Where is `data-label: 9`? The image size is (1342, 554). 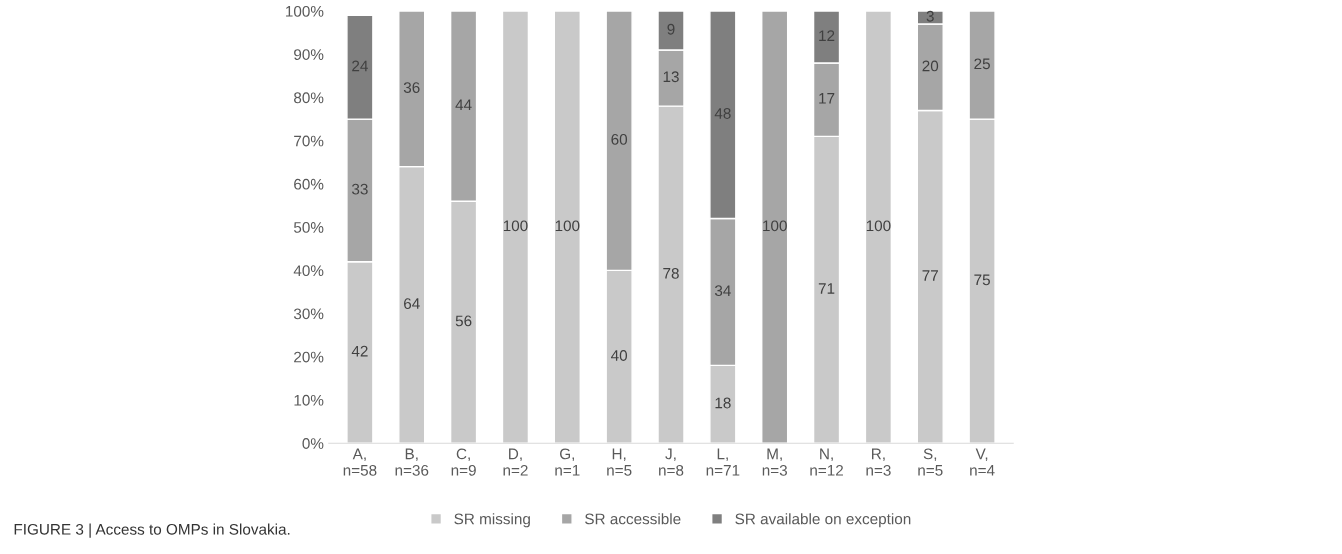 data-label: 9 is located at coordinates (671, 29).